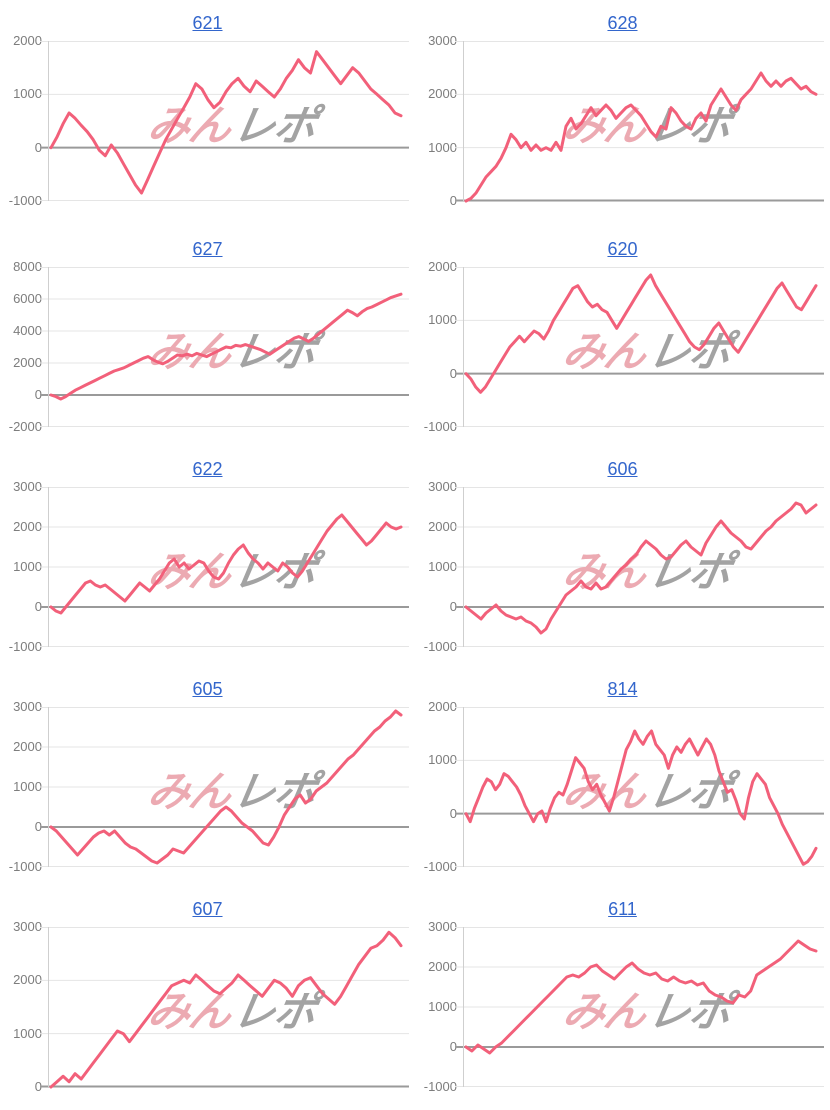 Image resolution: width=830 pixels, height=1110 pixels. I want to click on chart-title-link: 605, so click(207, 689).